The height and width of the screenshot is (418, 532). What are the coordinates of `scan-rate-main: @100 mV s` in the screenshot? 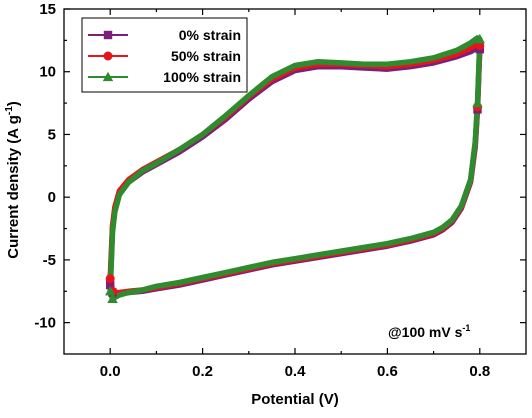 It's located at (425, 332).